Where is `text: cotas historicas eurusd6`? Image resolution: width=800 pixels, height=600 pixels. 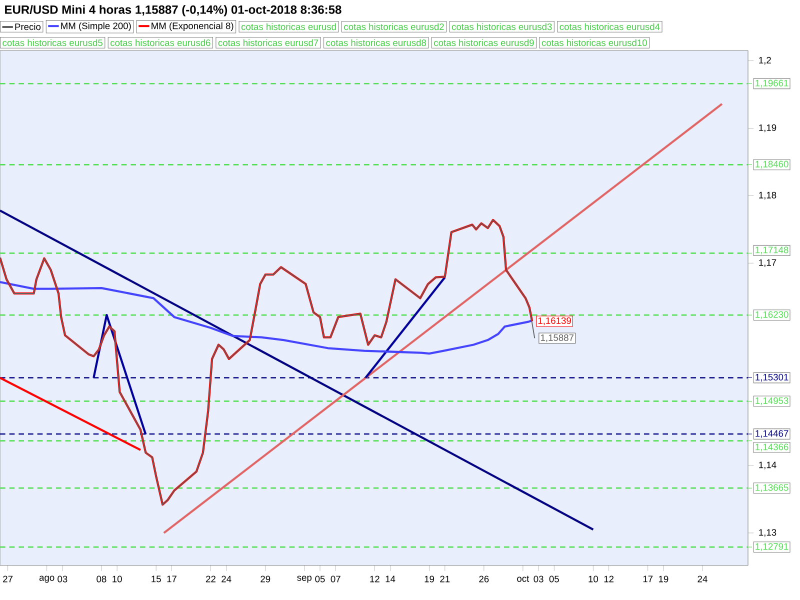
text: cotas historicas eurusd6 is located at coordinates (160, 42).